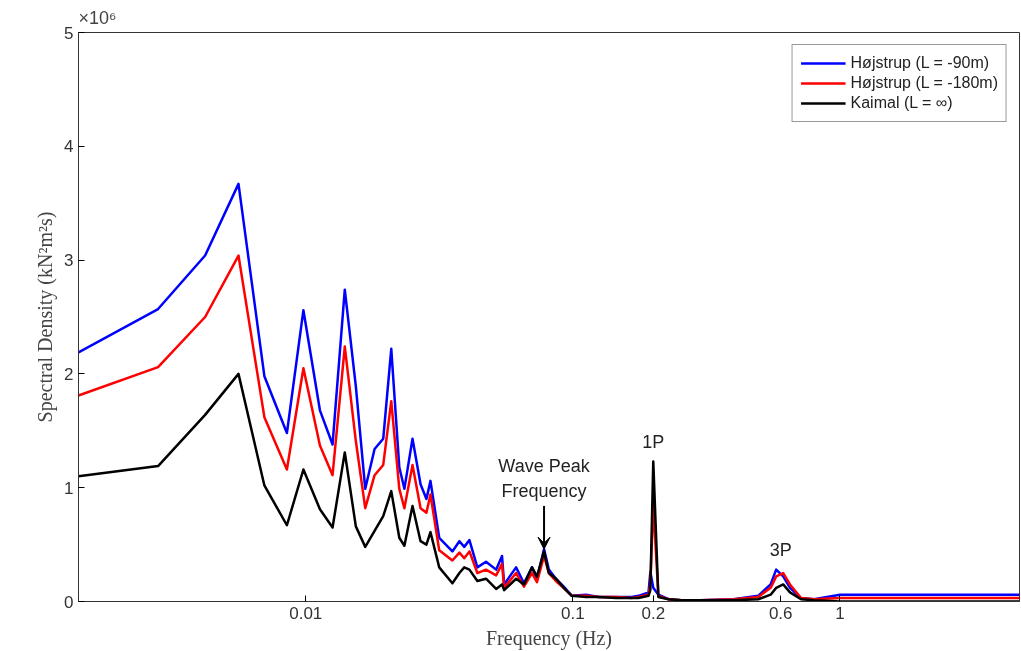  I want to click on x-tick-label: 0.2, so click(653, 613).